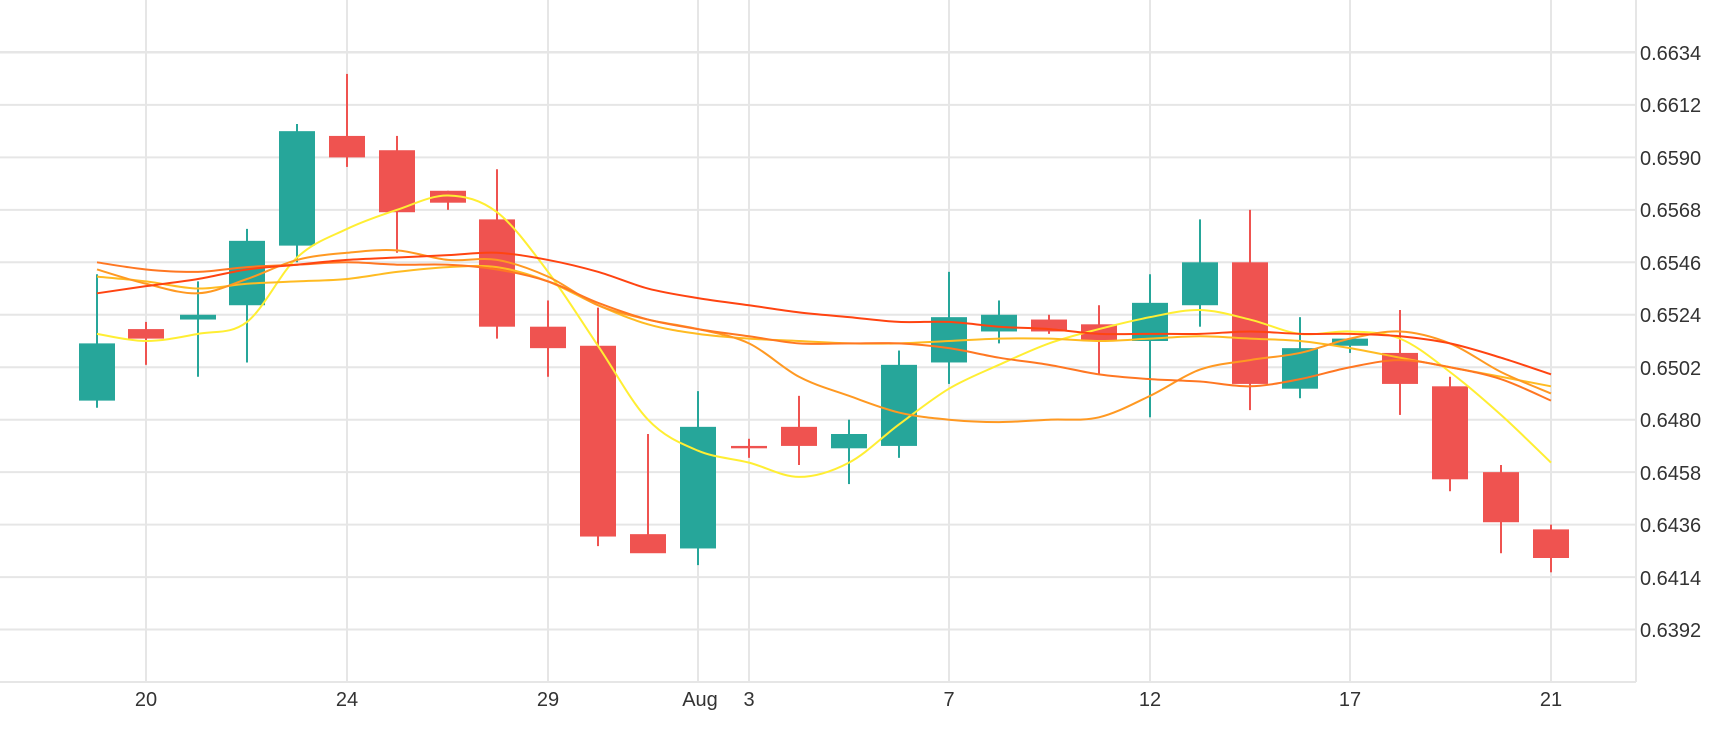  Describe the element at coordinates (1670, 211) in the screenshot. I see `y-tick-label: 0.6568` at that location.